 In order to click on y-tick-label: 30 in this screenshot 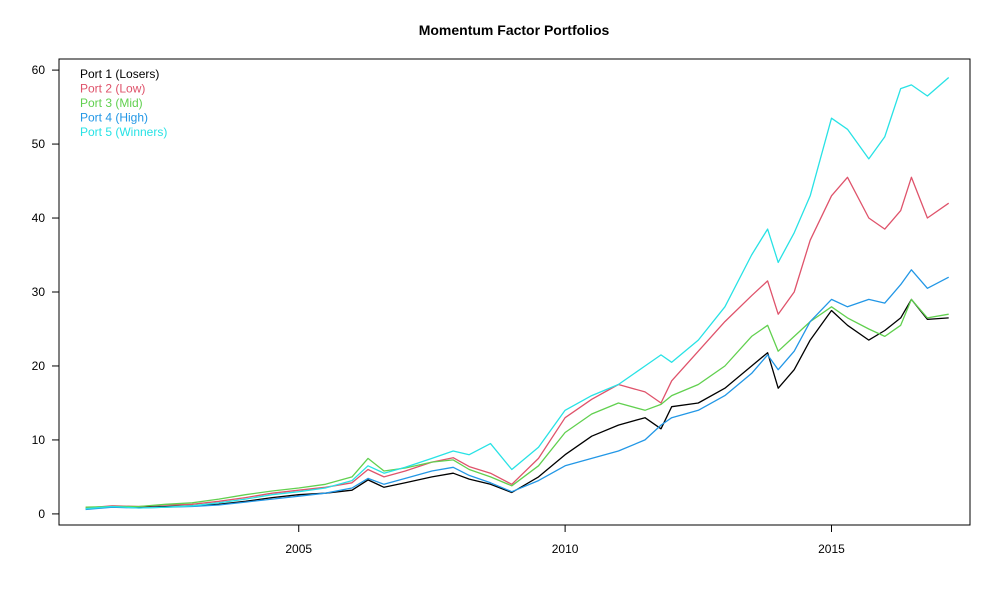, I will do `click(39, 292)`.